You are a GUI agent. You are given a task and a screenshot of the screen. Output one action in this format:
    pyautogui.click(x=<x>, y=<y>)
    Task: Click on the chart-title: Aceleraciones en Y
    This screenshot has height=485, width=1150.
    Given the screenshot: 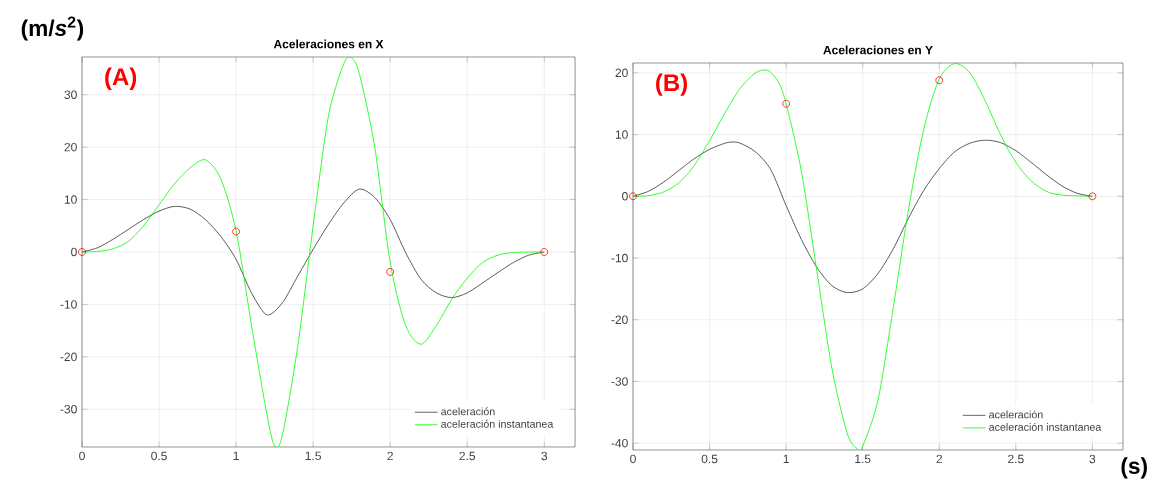 What is the action you would take?
    pyautogui.click(x=878, y=50)
    